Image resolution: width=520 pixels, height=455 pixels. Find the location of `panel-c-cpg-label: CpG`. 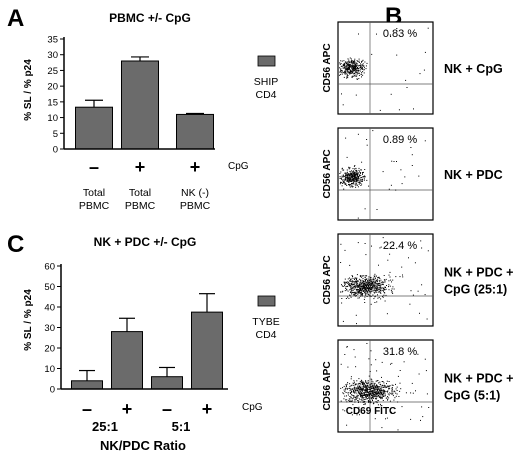

panel-c-cpg-label: CpG is located at coordinates (252, 407).